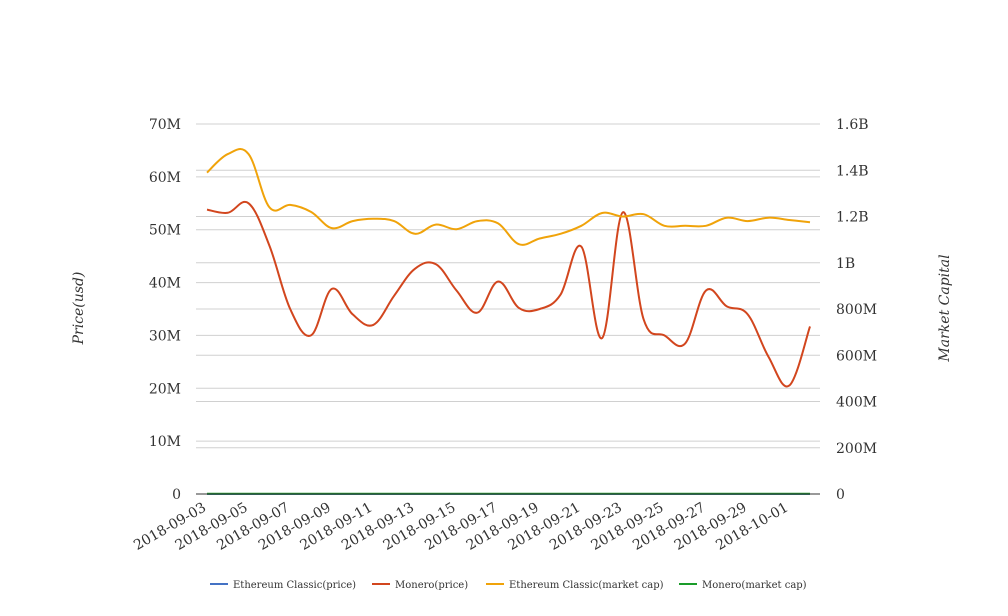 The width and height of the screenshot is (1008, 616). I want to click on right-tick-label: 600M, so click(856, 356).